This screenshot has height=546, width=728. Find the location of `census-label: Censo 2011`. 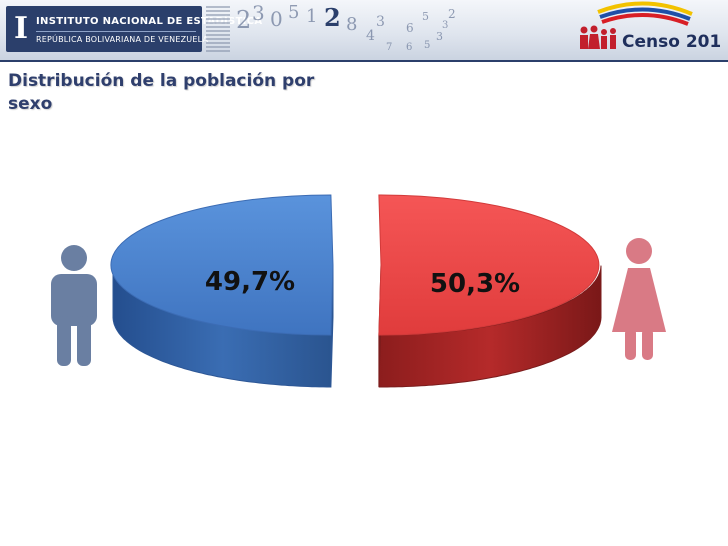

census-label: Censo 2011 is located at coordinates (671, 42).